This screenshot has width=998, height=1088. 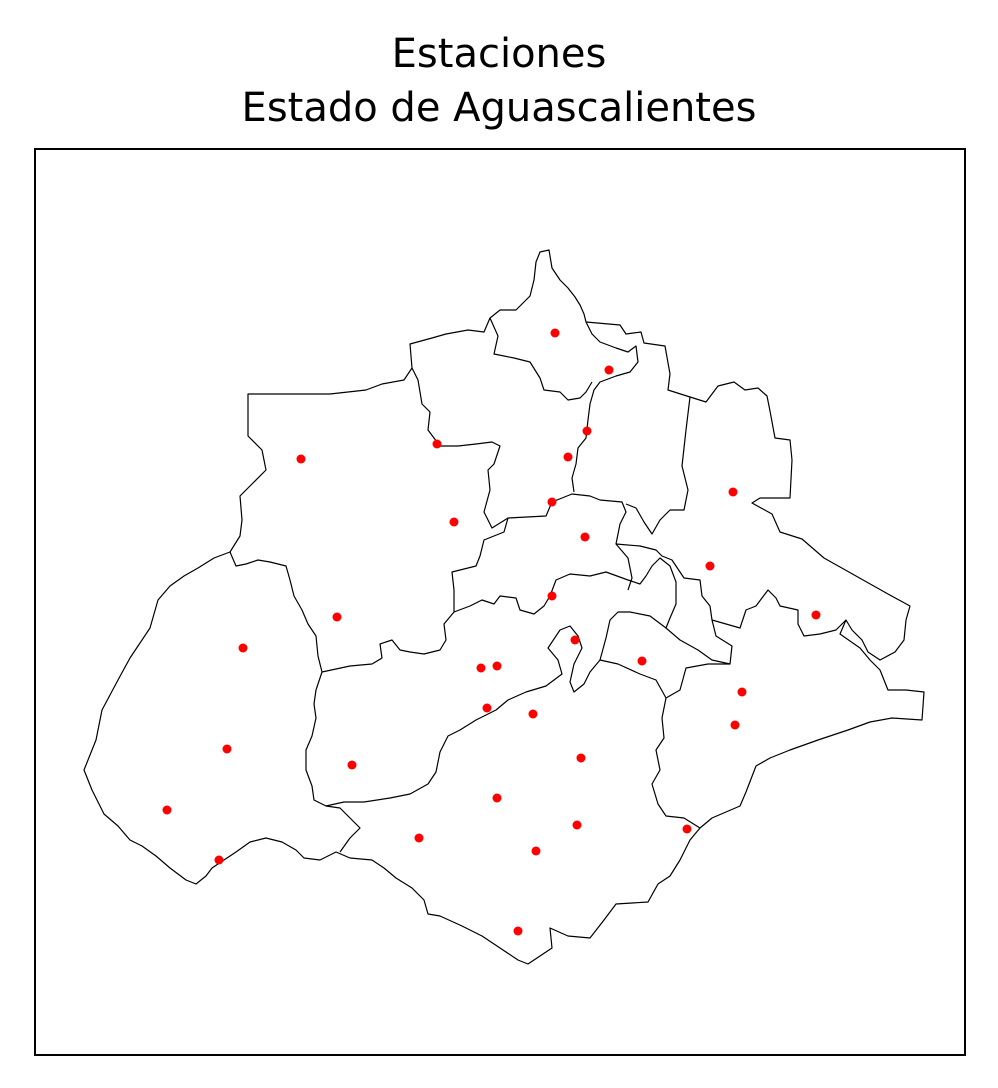 What do you see at coordinates (477, 583) in the screenshot?
I see `boundary-northwest` at bounding box center [477, 583].